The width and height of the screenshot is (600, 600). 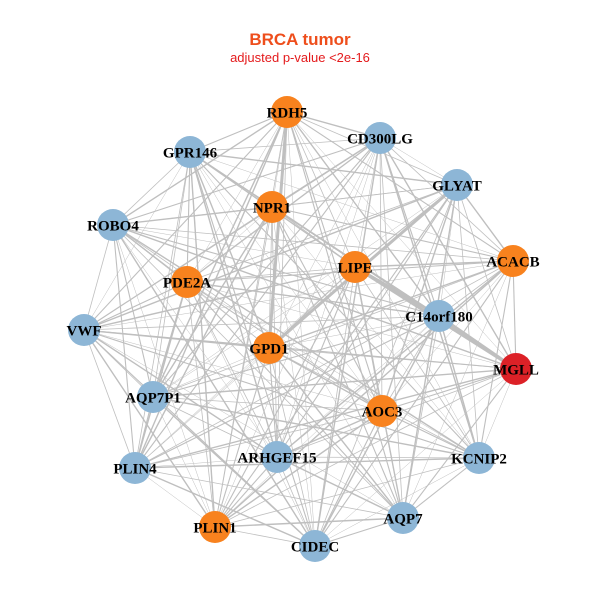 I want to click on node-label-PLIN4: PLIN4, so click(x=135, y=469).